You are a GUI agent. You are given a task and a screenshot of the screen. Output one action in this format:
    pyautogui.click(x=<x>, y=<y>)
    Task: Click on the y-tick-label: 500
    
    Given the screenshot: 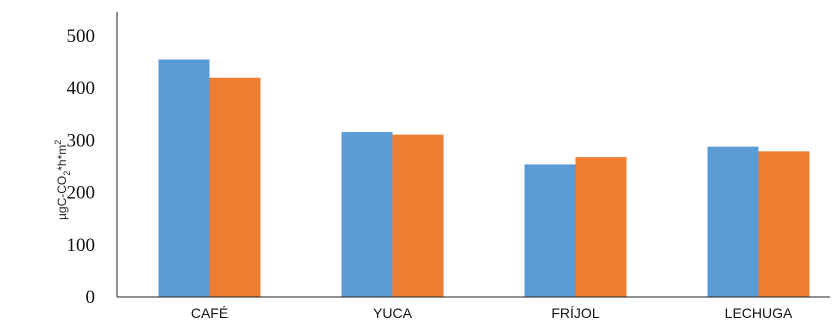 What is the action you would take?
    pyautogui.click(x=81, y=36)
    